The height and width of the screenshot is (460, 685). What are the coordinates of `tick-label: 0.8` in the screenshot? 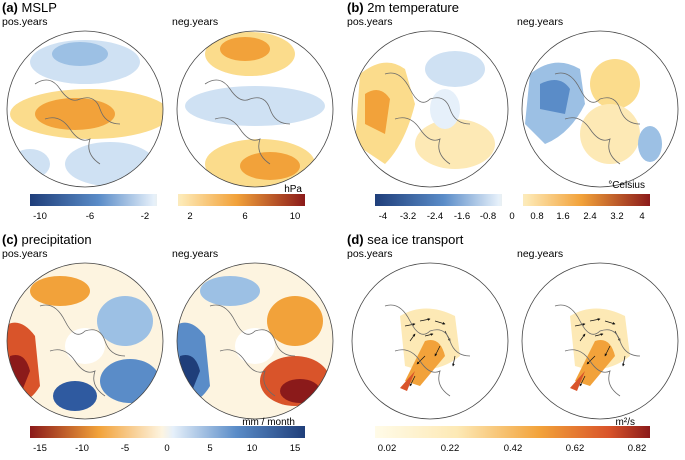 It's located at (536, 216).